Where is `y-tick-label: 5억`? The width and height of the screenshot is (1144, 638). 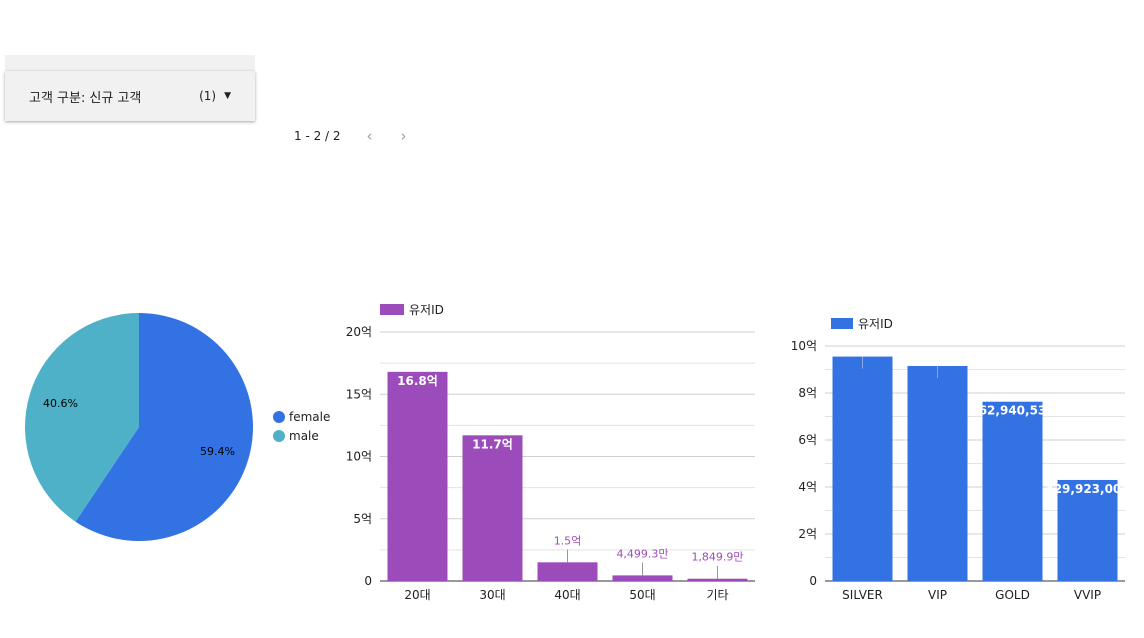
y-tick-label: 5억 is located at coordinates (362, 519).